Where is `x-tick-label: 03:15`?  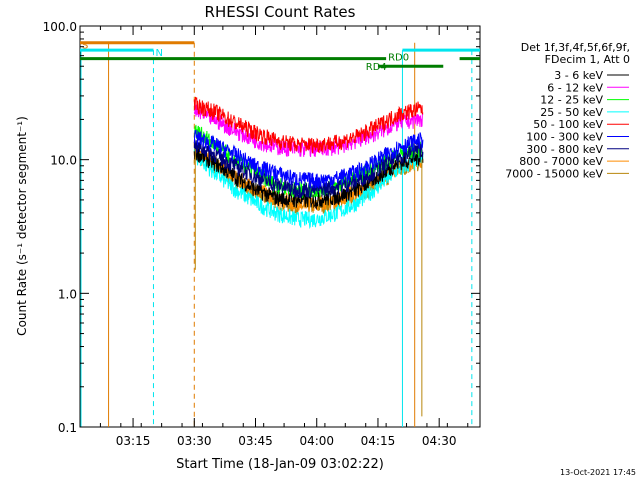
x-tick-label: 03:15 is located at coordinates (133, 441).